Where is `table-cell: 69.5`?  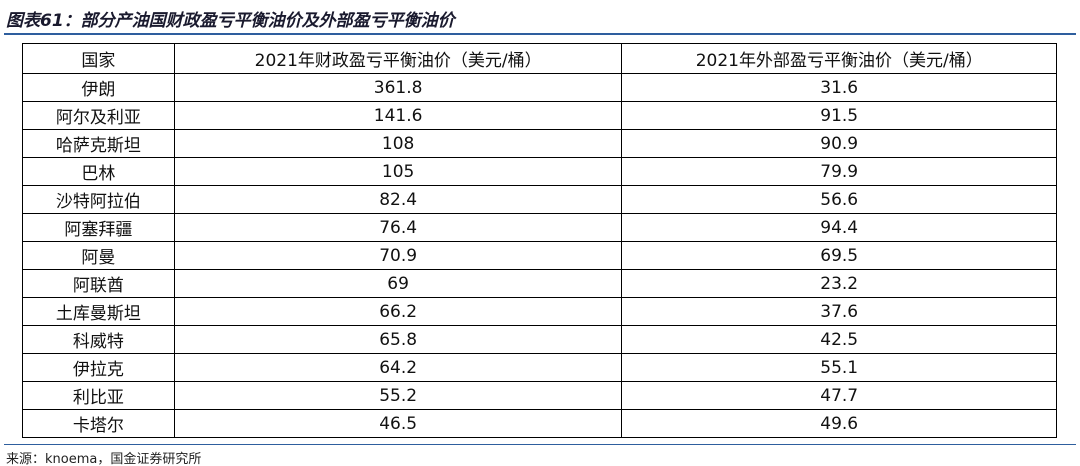
table-cell: 69.5 is located at coordinates (839, 255).